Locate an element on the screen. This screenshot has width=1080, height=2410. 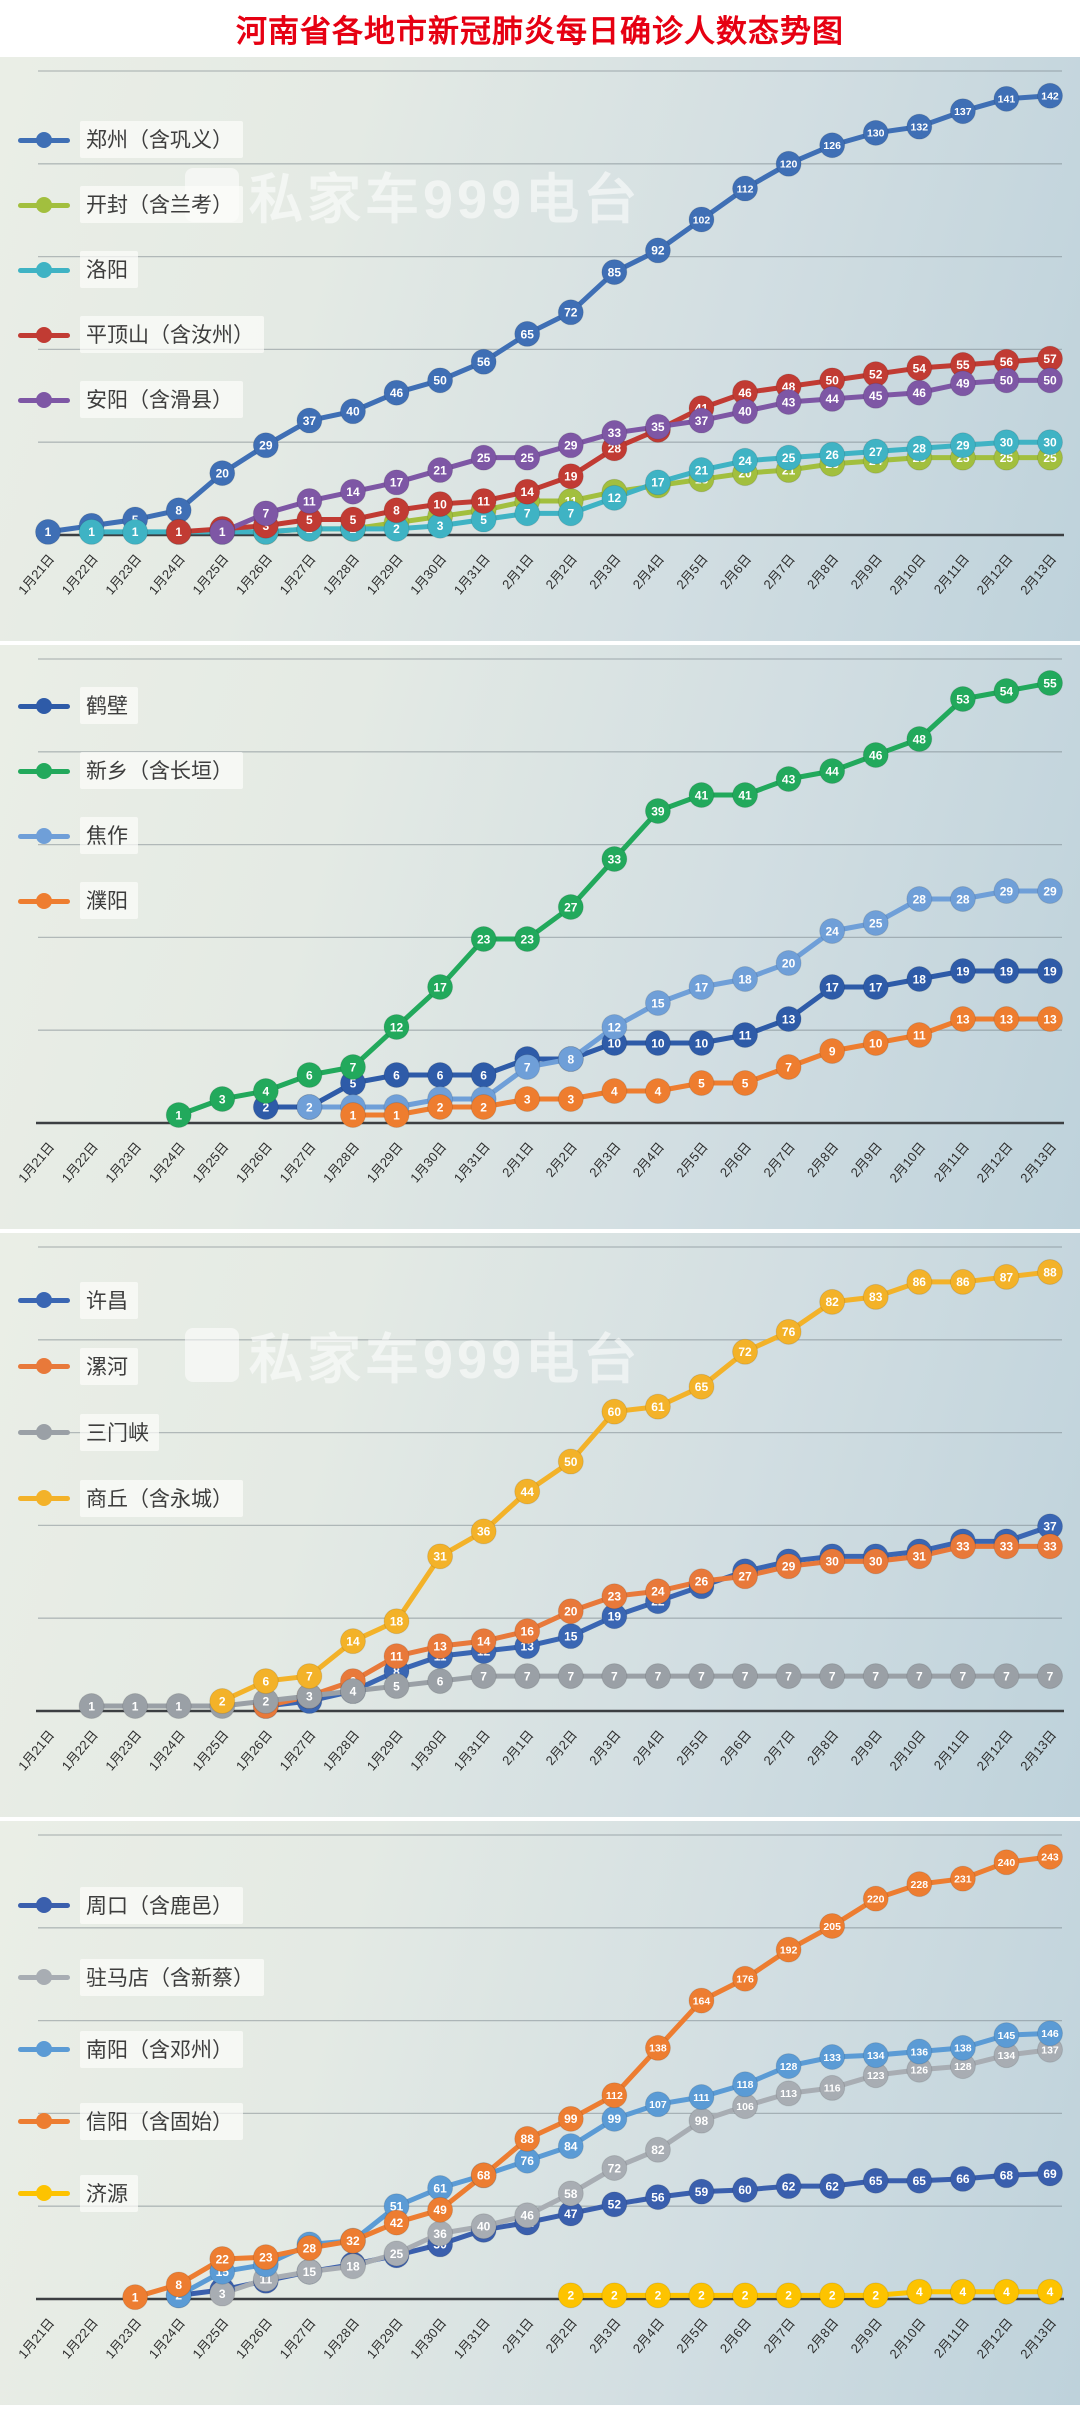
data-point-label: 134 is located at coordinates (876, 2056).